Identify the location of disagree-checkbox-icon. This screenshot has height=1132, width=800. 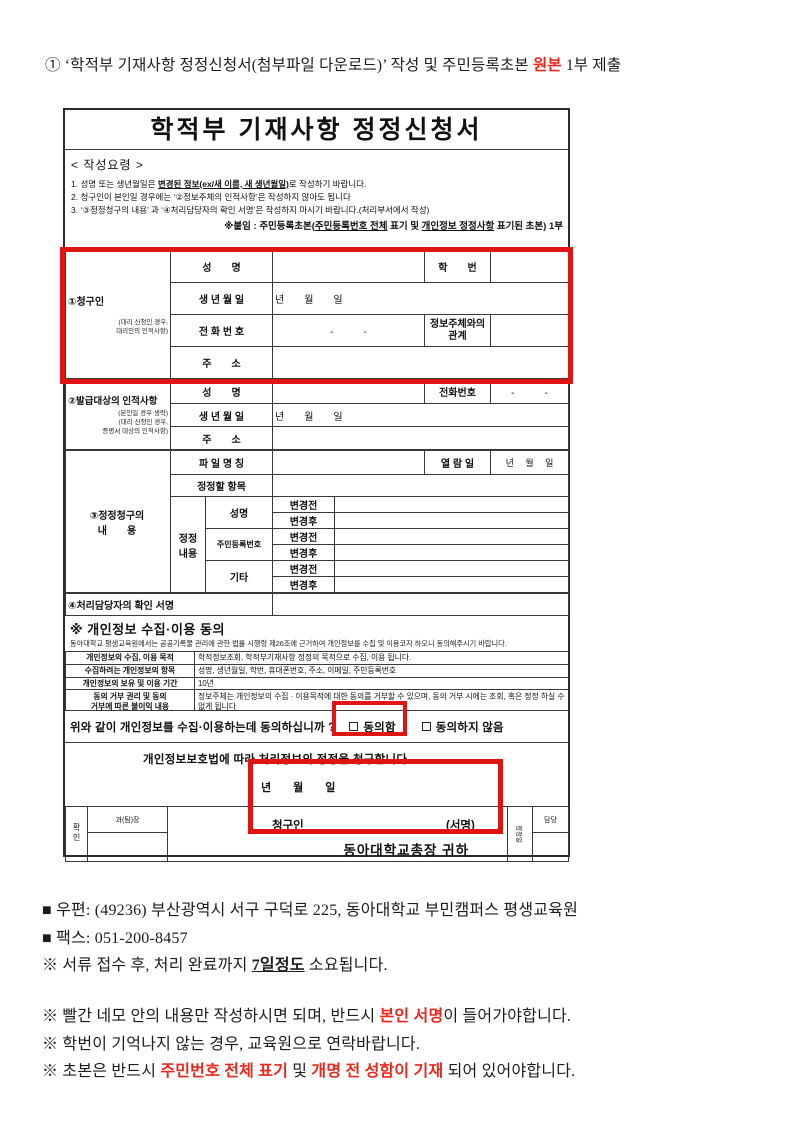
(426, 726).